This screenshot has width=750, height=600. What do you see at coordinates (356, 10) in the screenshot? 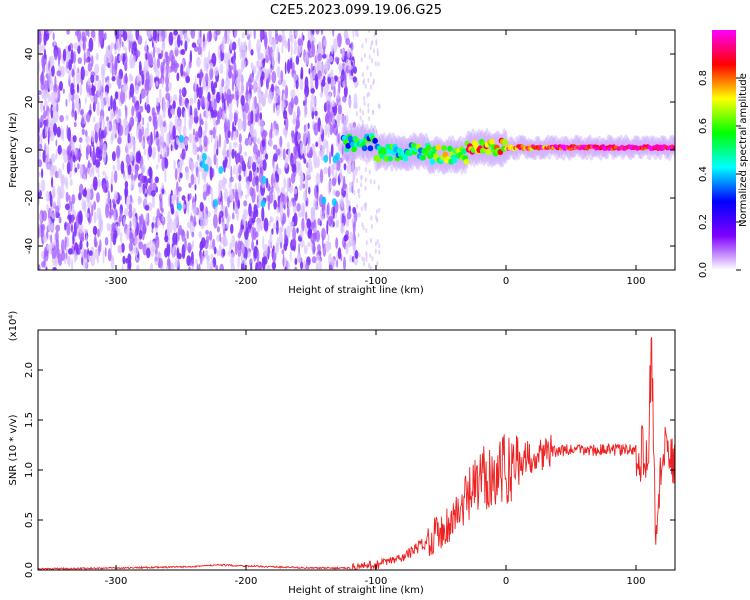
I see `figure-title: C2E5.2023.099.19.06.G25` at bounding box center [356, 10].